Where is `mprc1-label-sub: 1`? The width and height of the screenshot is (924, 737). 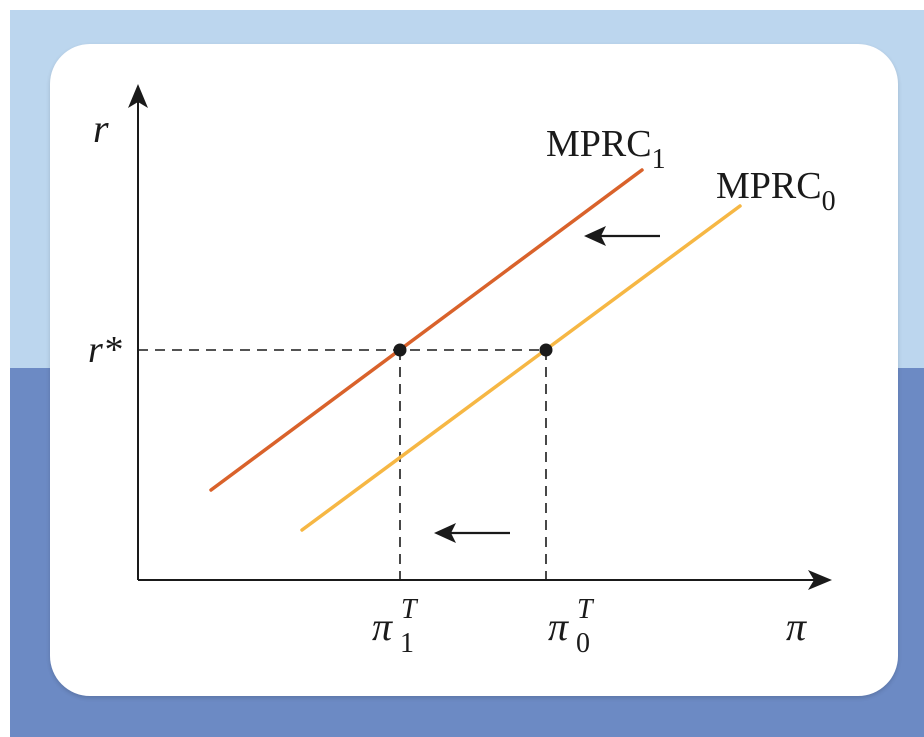 mprc1-label-sub: 1 is located at coordinates (659, 159).